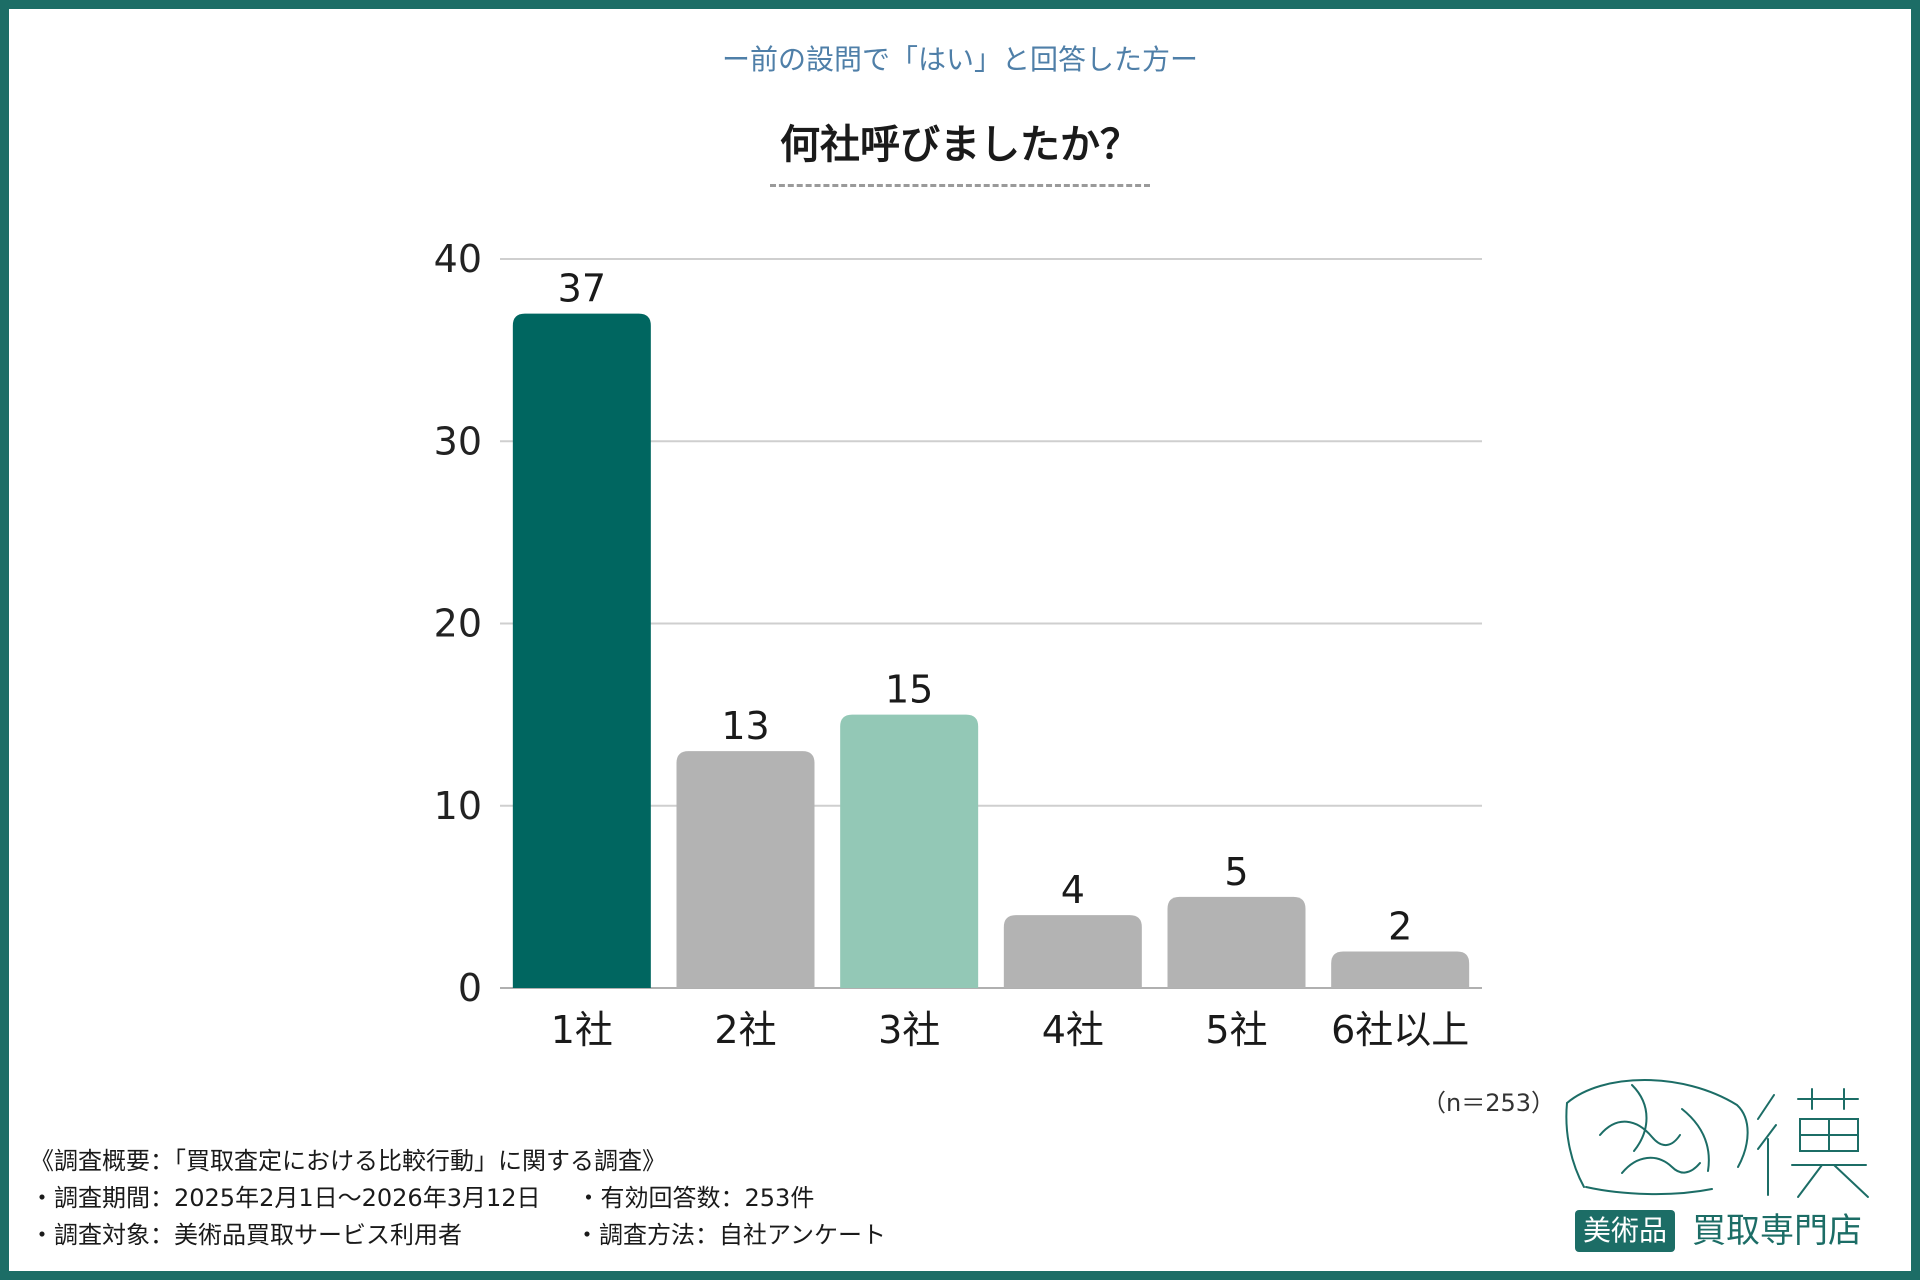 The height and width of the screenshot is (1280, 1920). What do you see at coordinates (731, 1235) in the screenshot?
I see `survey-method: ・調査方法：自社アンケート` at bounding box center [731, 1235].